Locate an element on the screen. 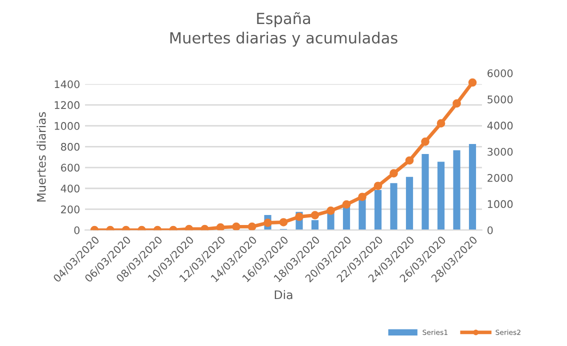 The height and width of the screenshot is (346, 567). y2-tick-label: 3000 is located at coordinates (500, 152).